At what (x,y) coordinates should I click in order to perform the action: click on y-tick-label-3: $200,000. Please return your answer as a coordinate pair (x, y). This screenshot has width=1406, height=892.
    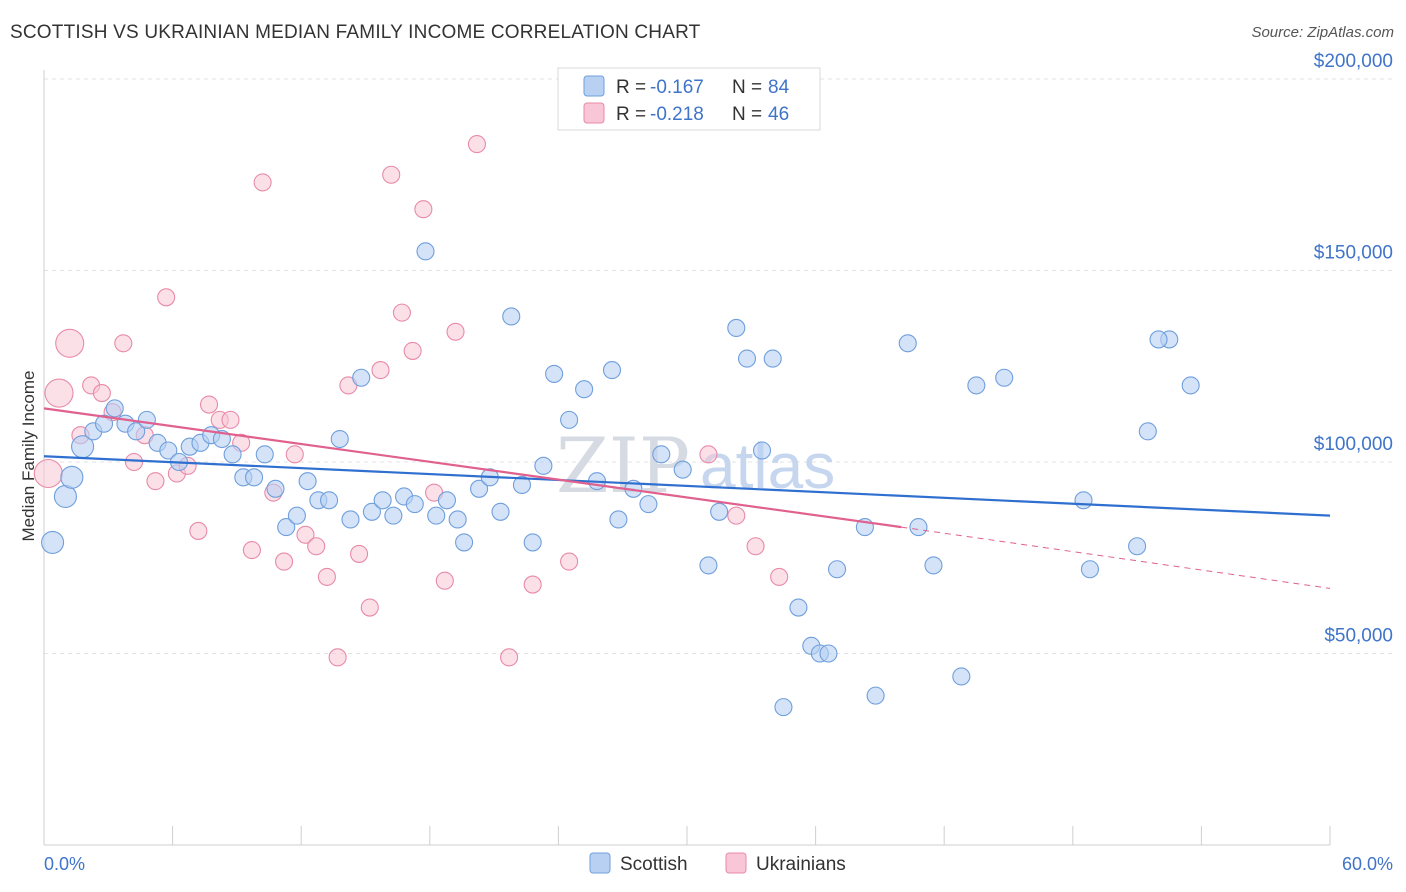
    Looking at the image, I should click on (1353, 61).